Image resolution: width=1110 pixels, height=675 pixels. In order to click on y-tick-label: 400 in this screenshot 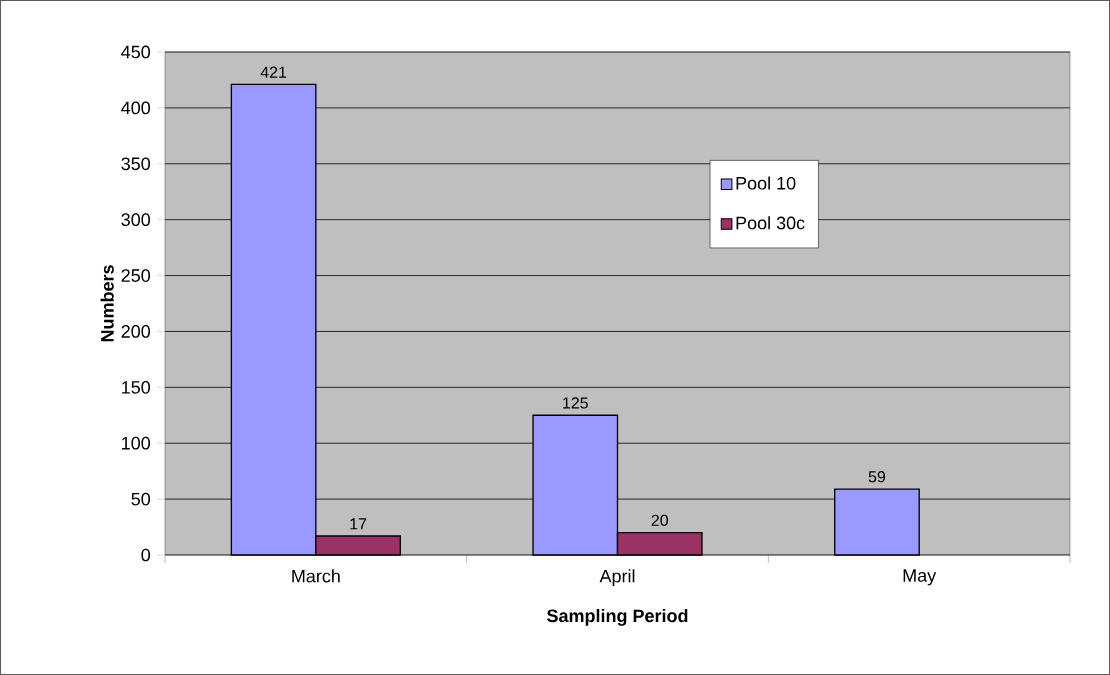, I will do `click(136, 108)`.